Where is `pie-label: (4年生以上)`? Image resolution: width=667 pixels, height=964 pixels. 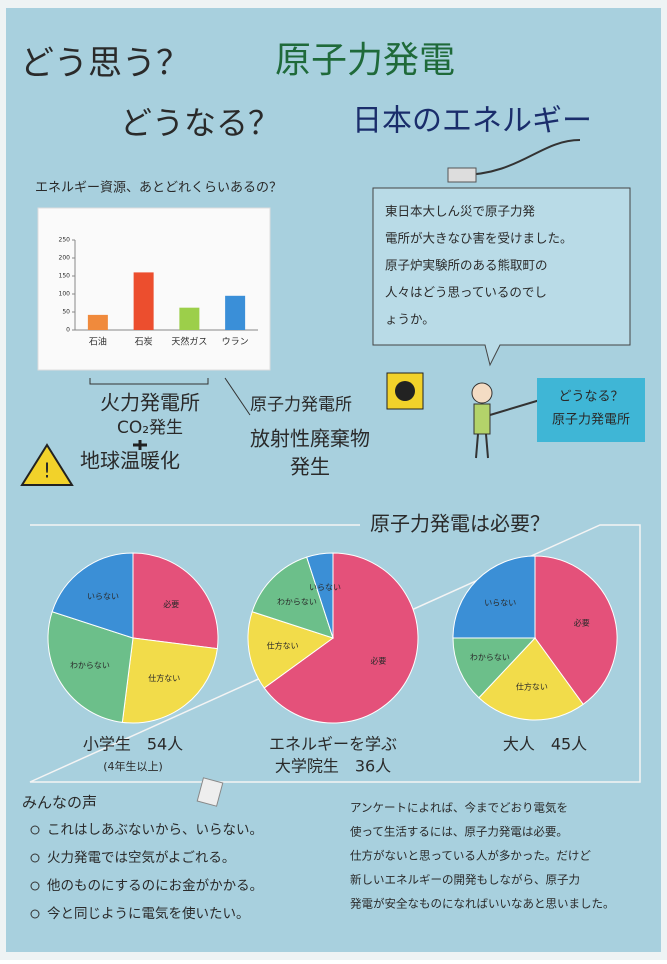
pie-label: (4年生以上) is located at coordinates (133, 766).